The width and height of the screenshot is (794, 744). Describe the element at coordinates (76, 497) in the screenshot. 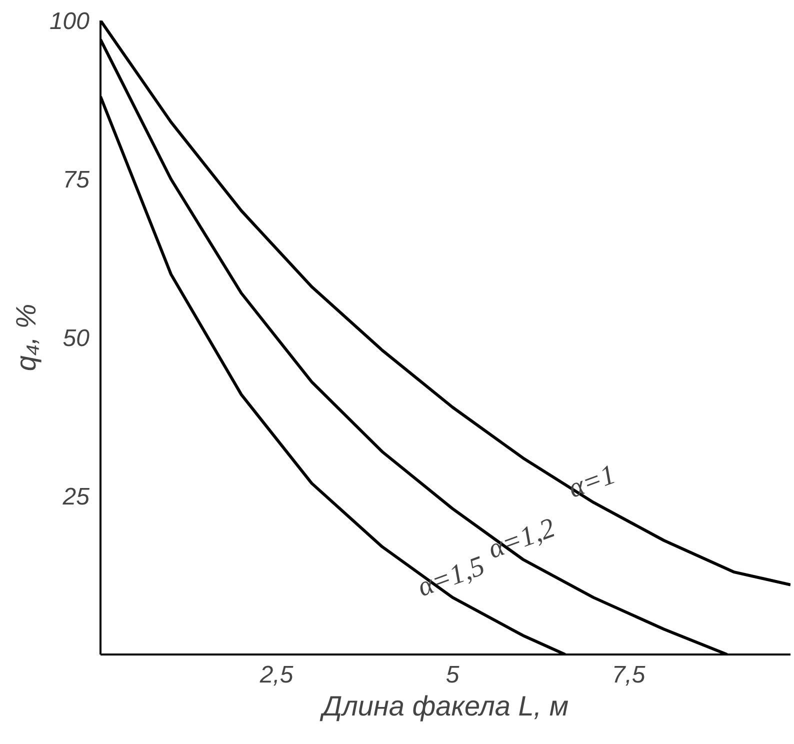

I see `y-tick-label: 25` at that location.